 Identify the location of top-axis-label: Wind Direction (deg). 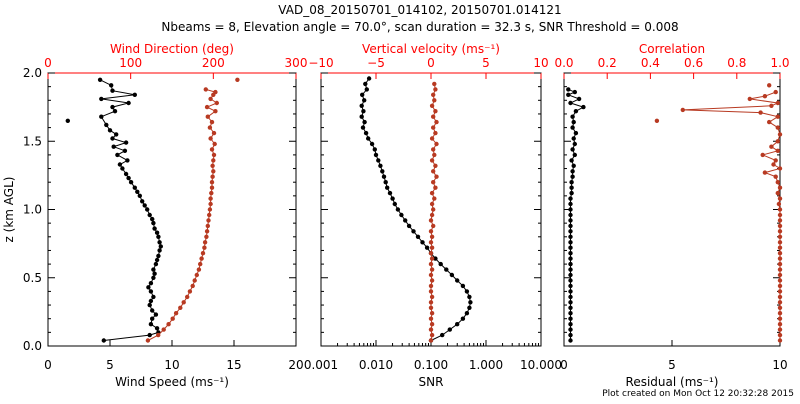
(172, 49).